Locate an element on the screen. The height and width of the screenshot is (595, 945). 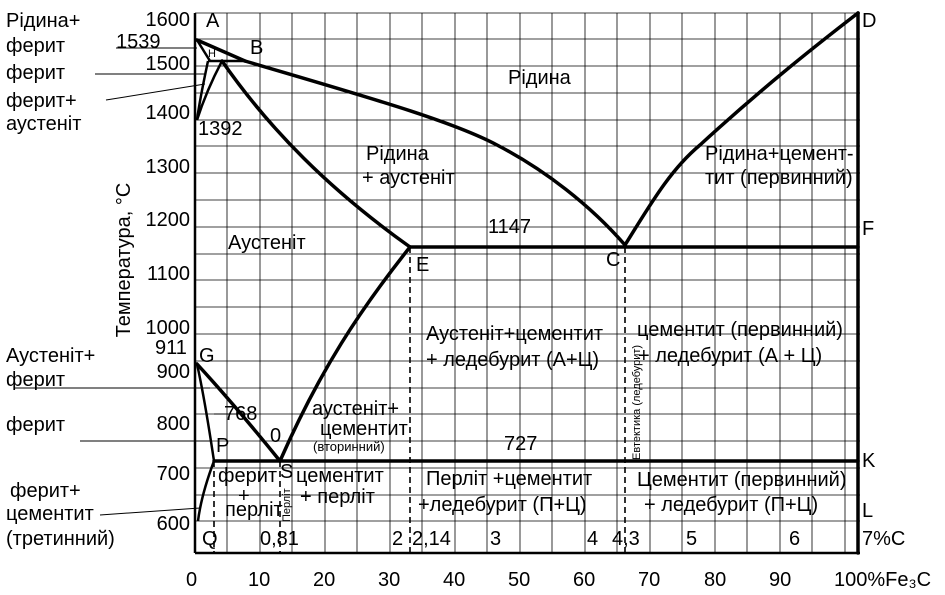
line-E-S is located at coordinates (345, 354).